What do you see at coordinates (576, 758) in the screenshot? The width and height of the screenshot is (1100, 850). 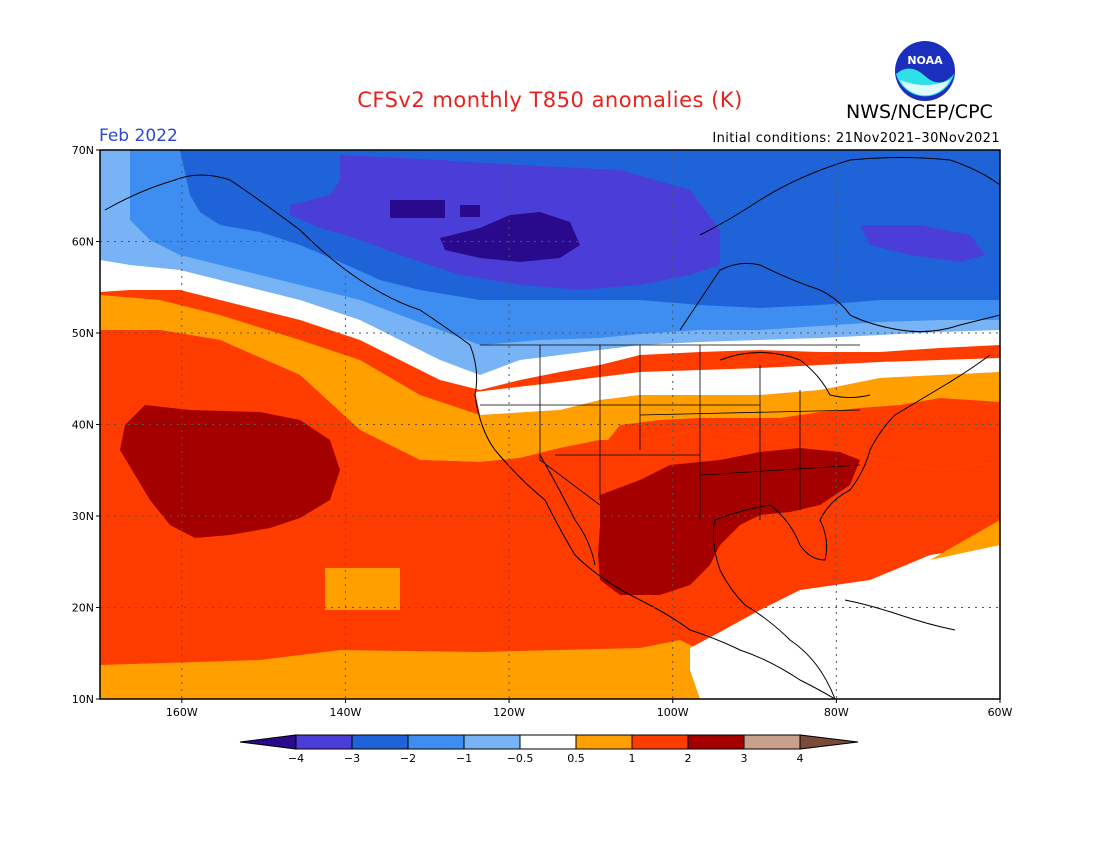 I see `colorbar-label: 0.5` at bounding box center [576, 758].